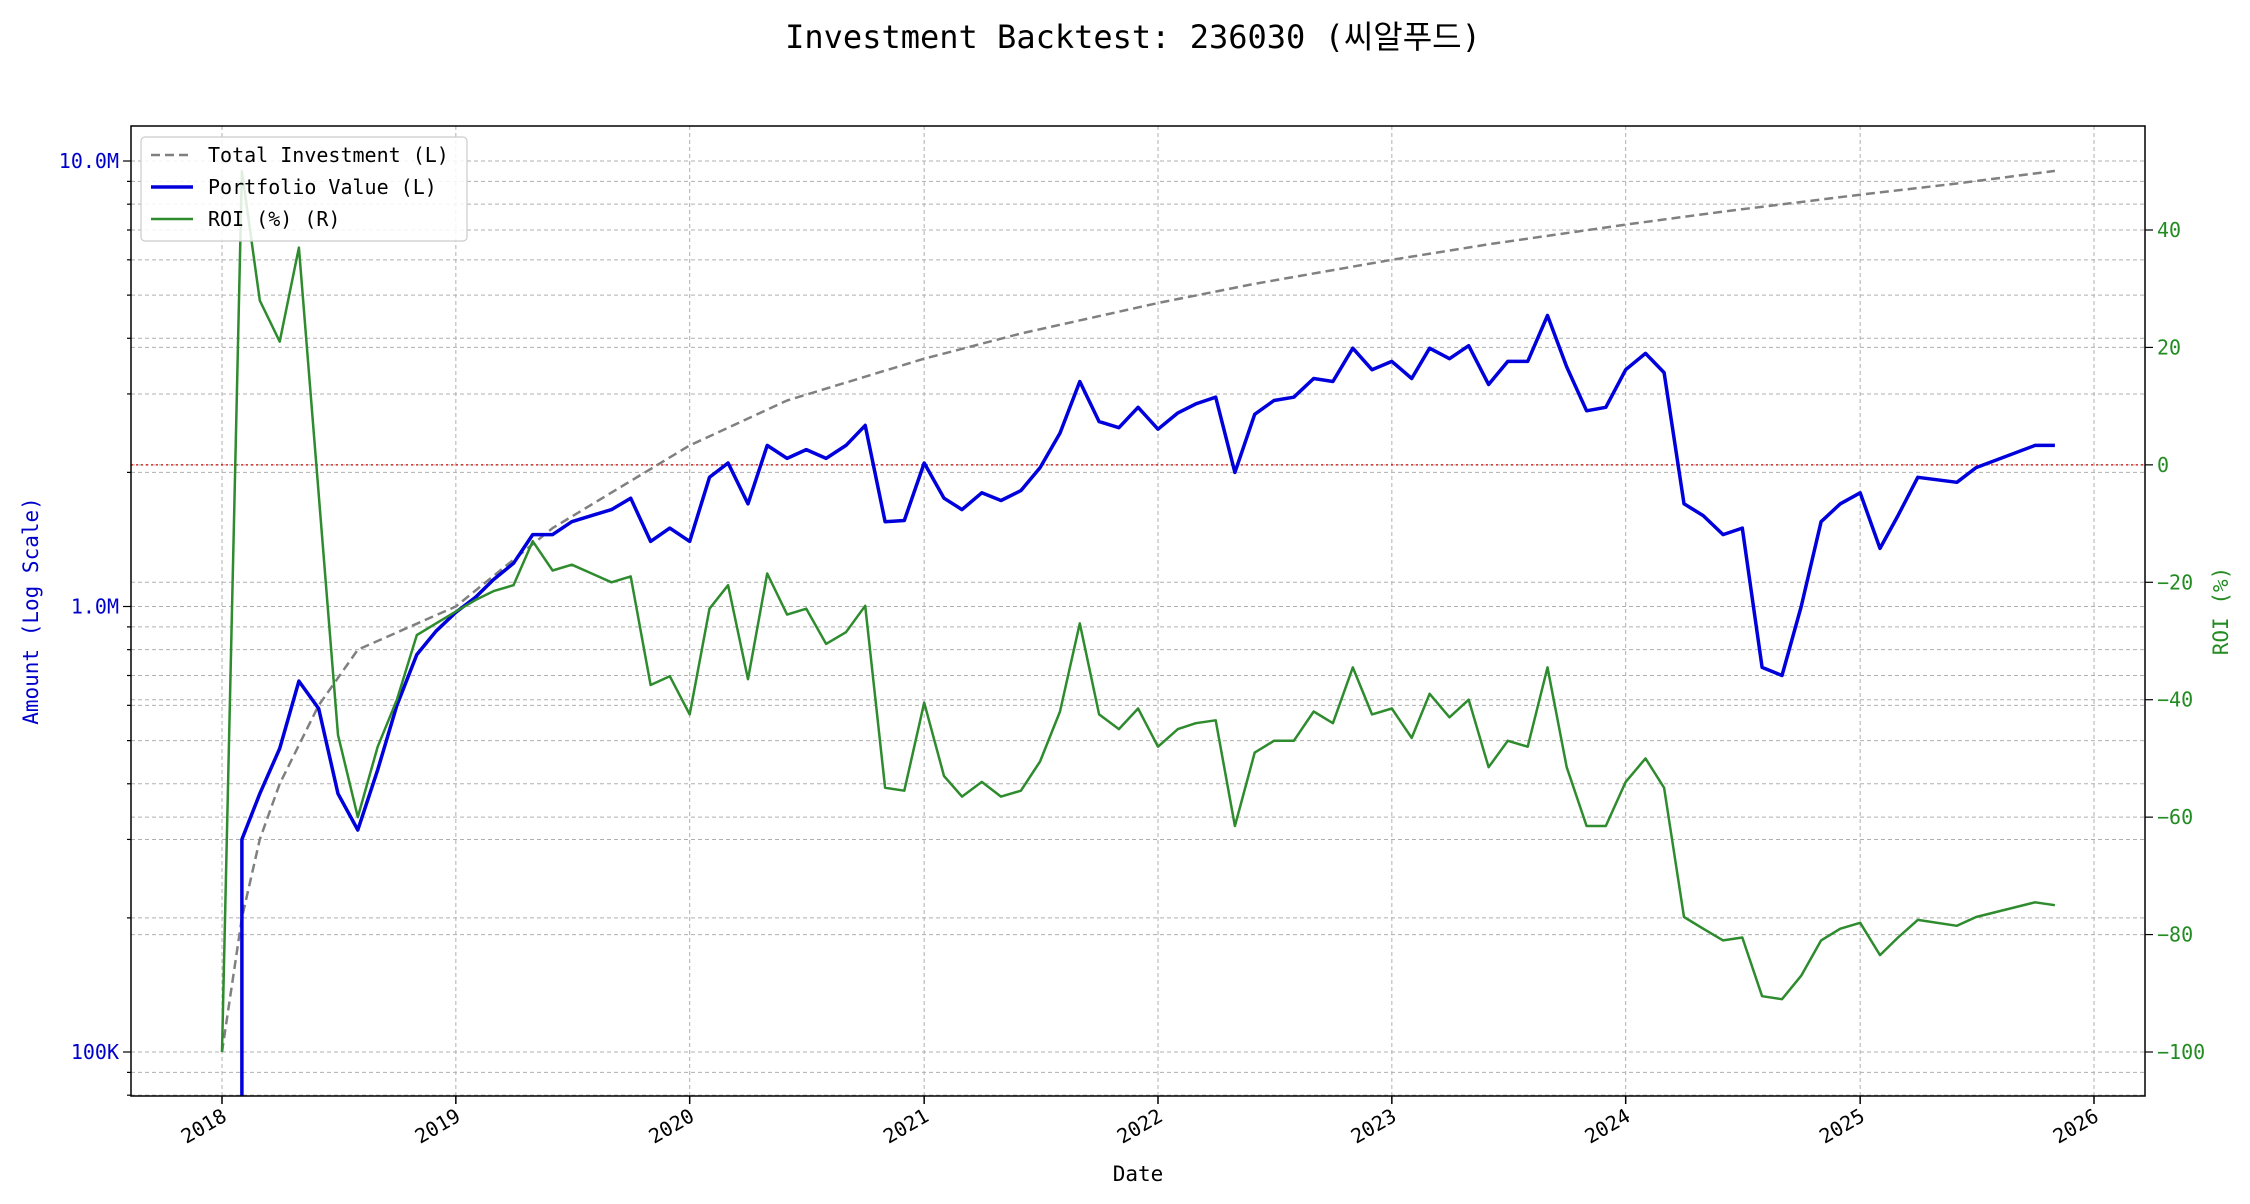 Image resolution: width=2250 pixels, height=1204 pixels. I want to click on y-left-tick-label: 1.0M, so click(95, 607).